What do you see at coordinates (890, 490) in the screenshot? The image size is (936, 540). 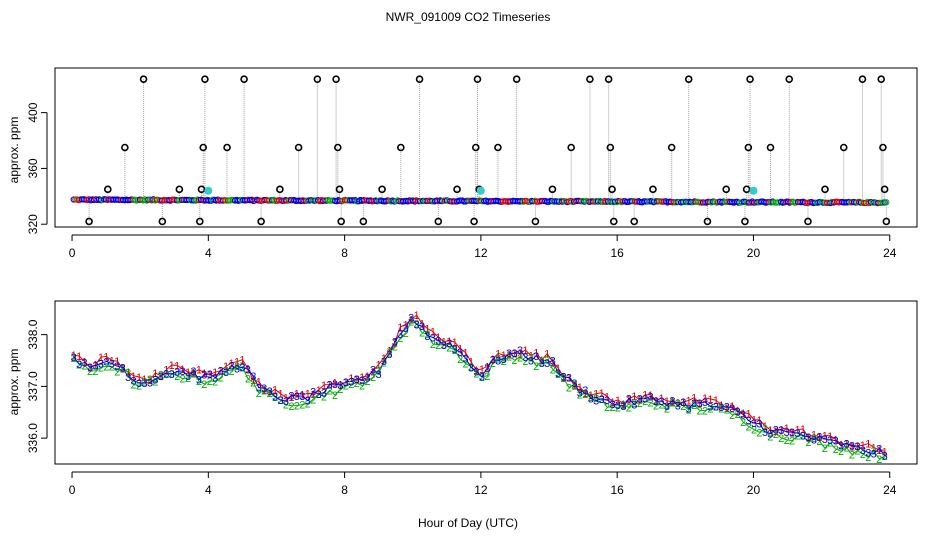 I see `panel-bottom-x-tick-label: 24` at bounding box center [890, 490].